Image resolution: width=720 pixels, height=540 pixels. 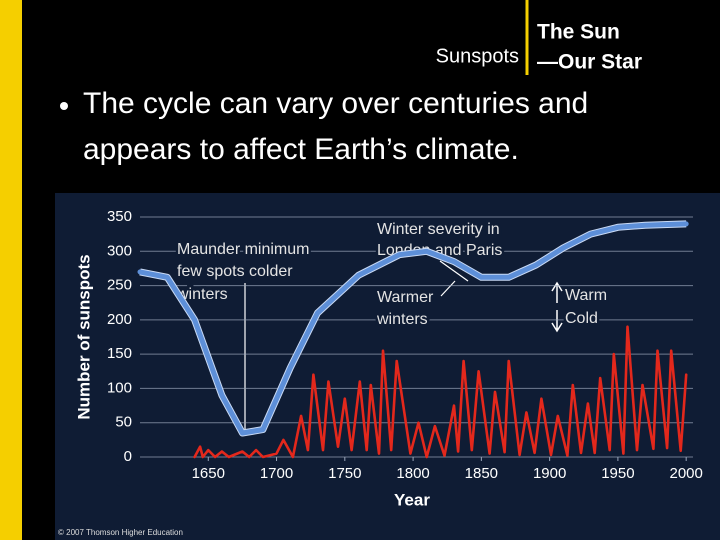 What do you see at coordinates (119, 319) in the screenshot?
I see `y-tick-label: 200` at bounding box center [119, 319].